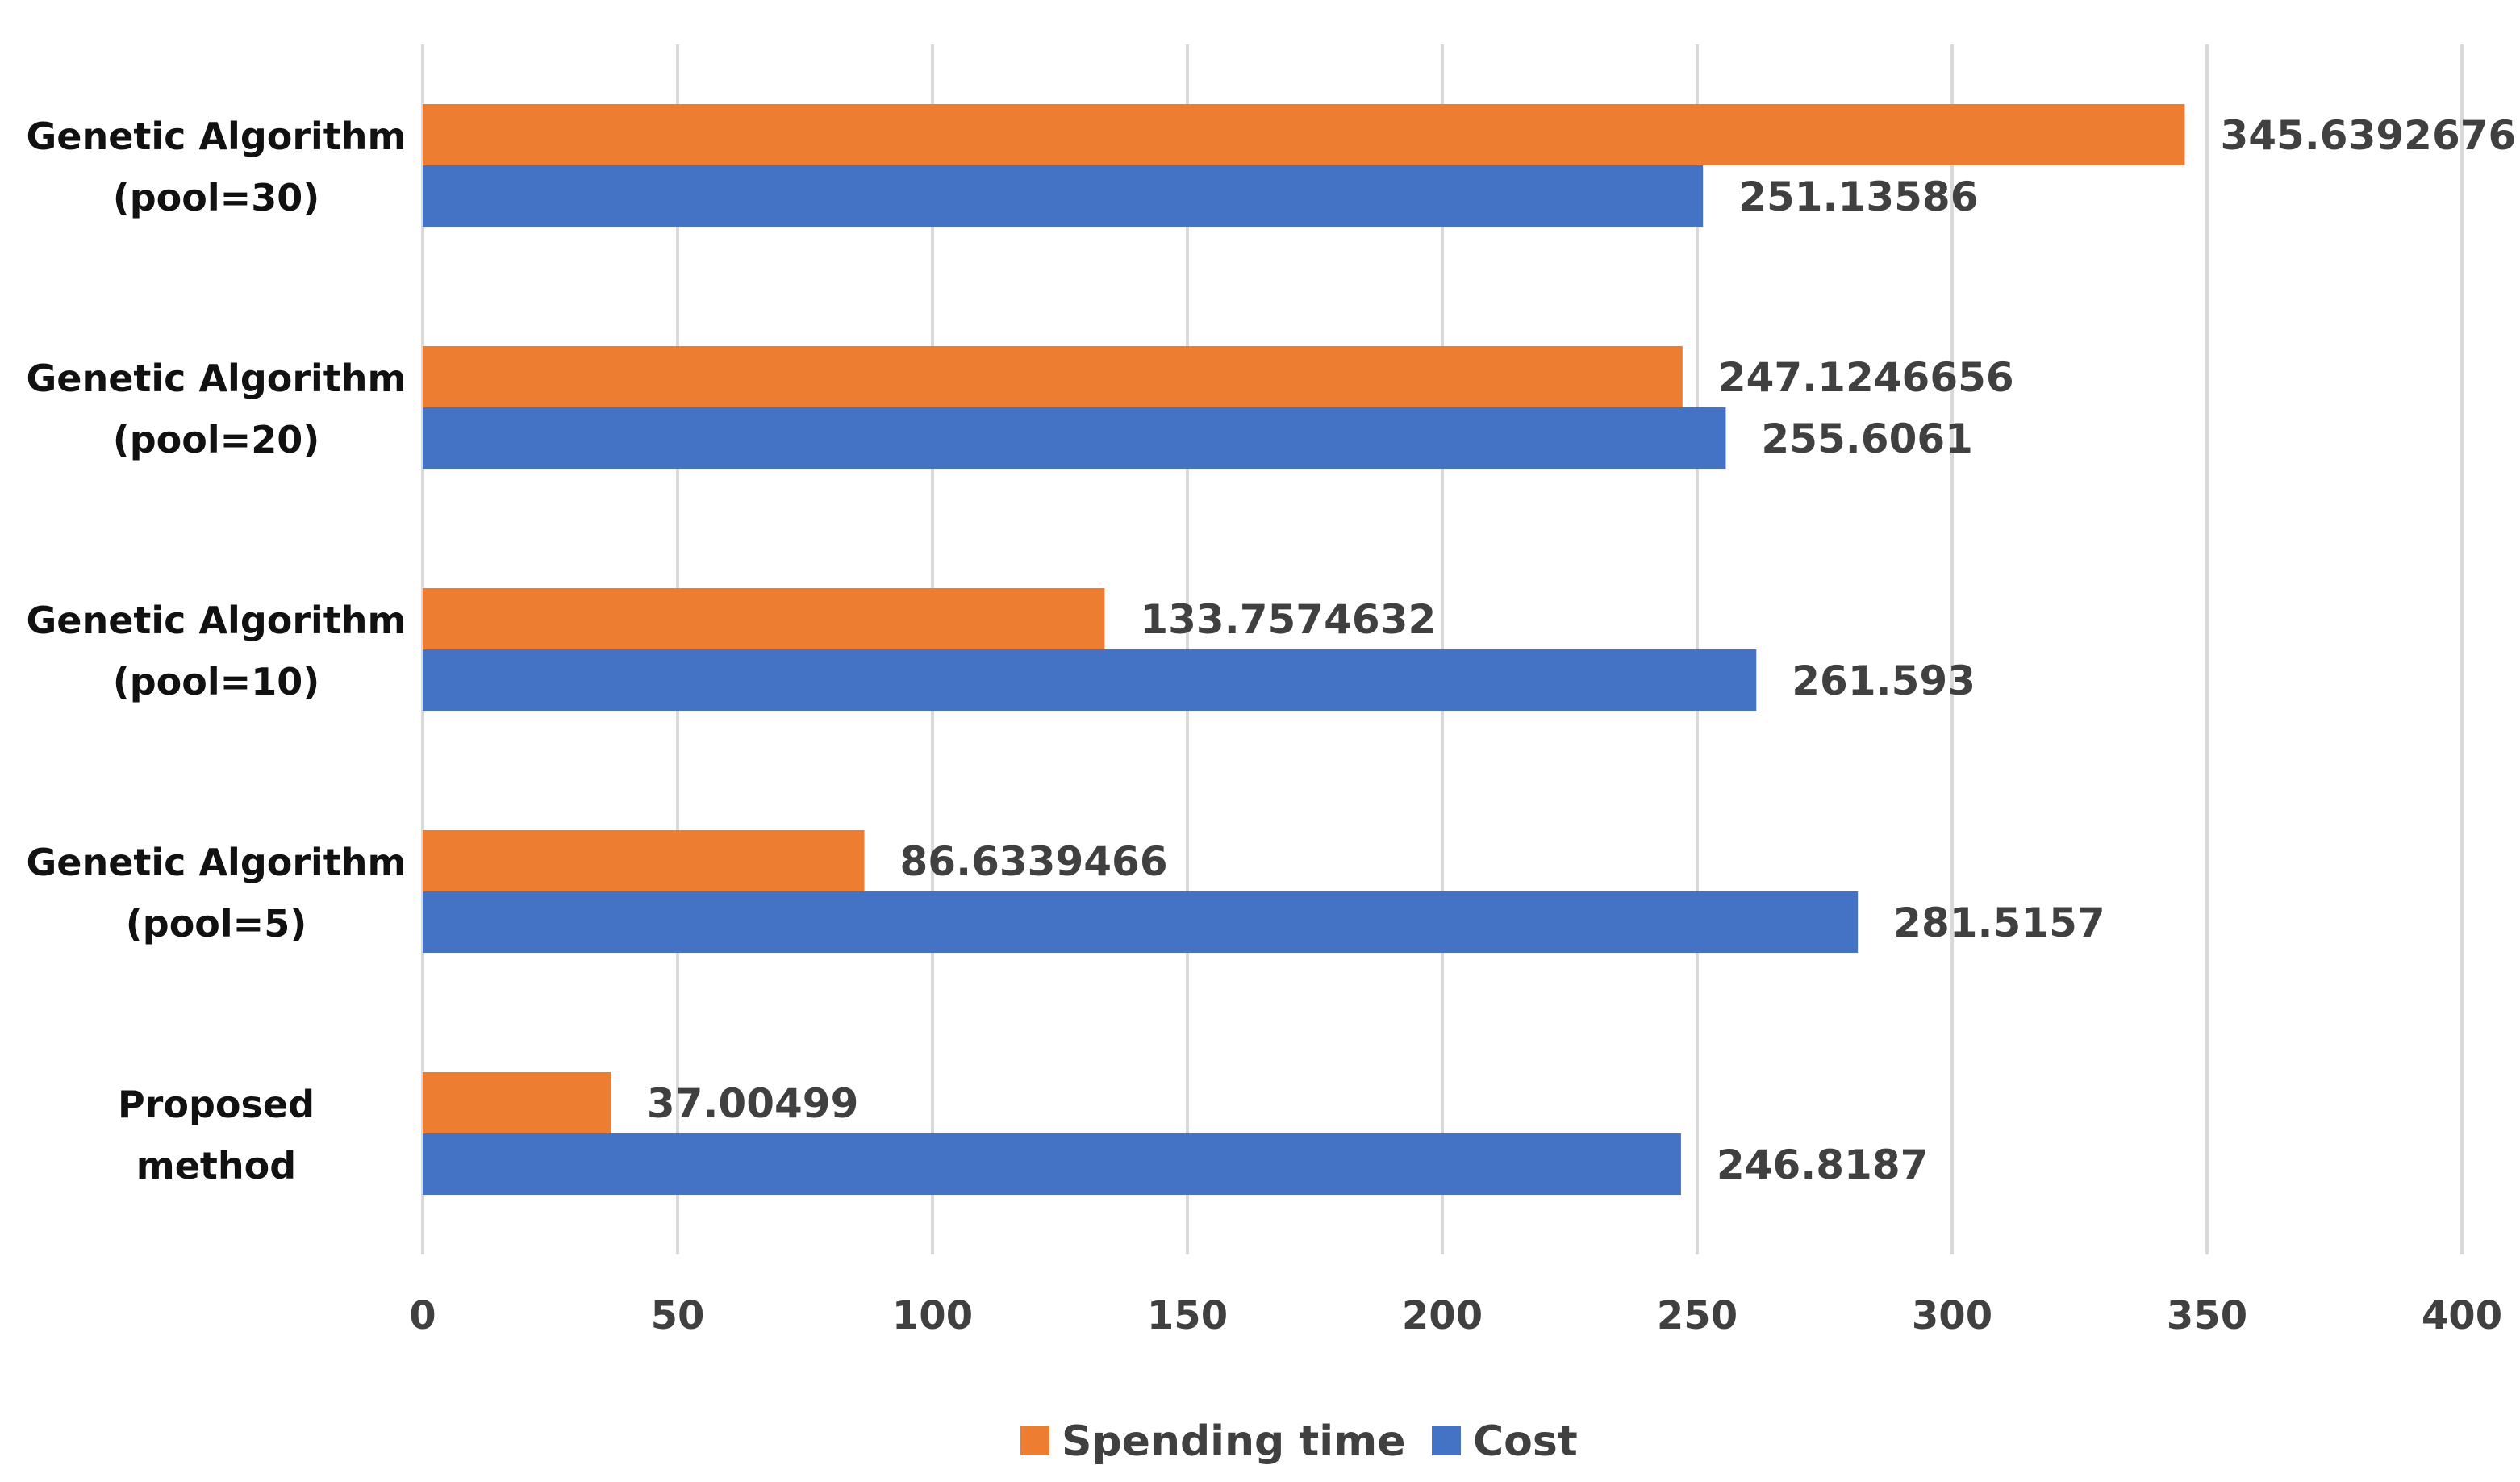 Image resolution: width=2520 pixels, height=1482 pixels. Describe the element at coordinates (2207, 1315) in the screenshot. I see `x-tick-label: 350` at that location.